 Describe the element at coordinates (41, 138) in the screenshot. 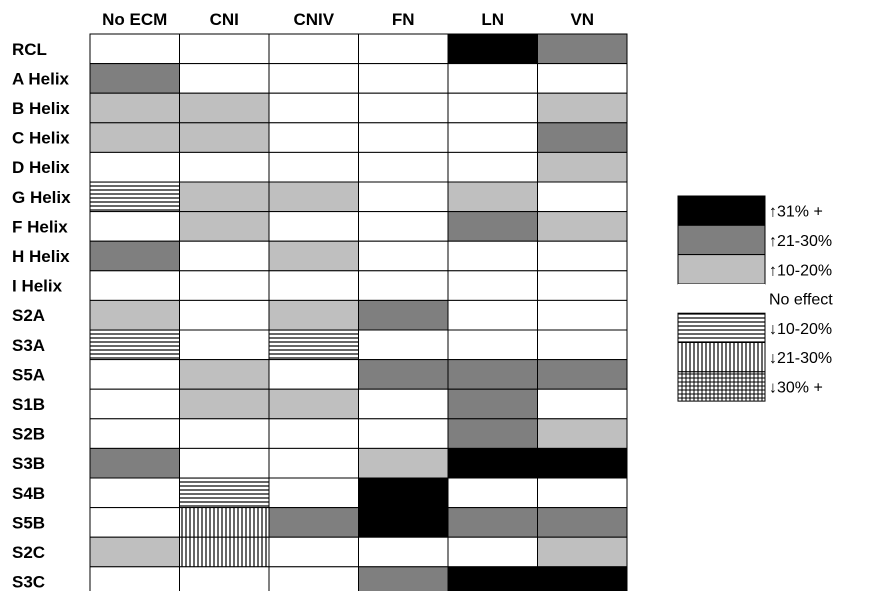

I see `row-label: C Helix` at that location.